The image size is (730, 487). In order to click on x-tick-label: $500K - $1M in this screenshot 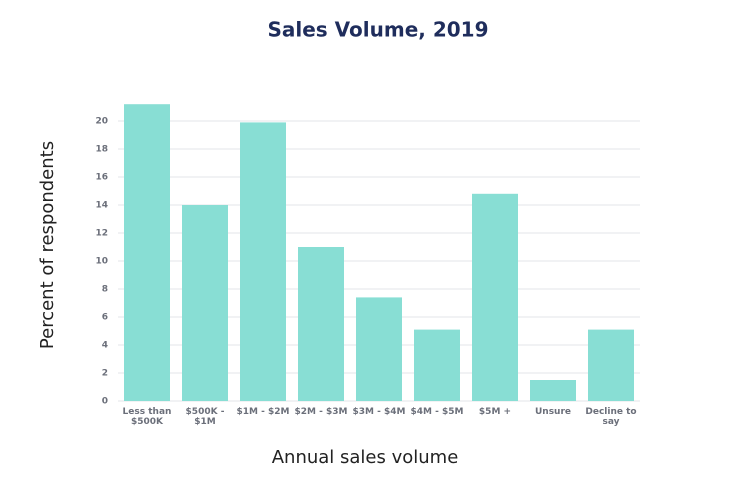, I will do `click(205, 417)`.